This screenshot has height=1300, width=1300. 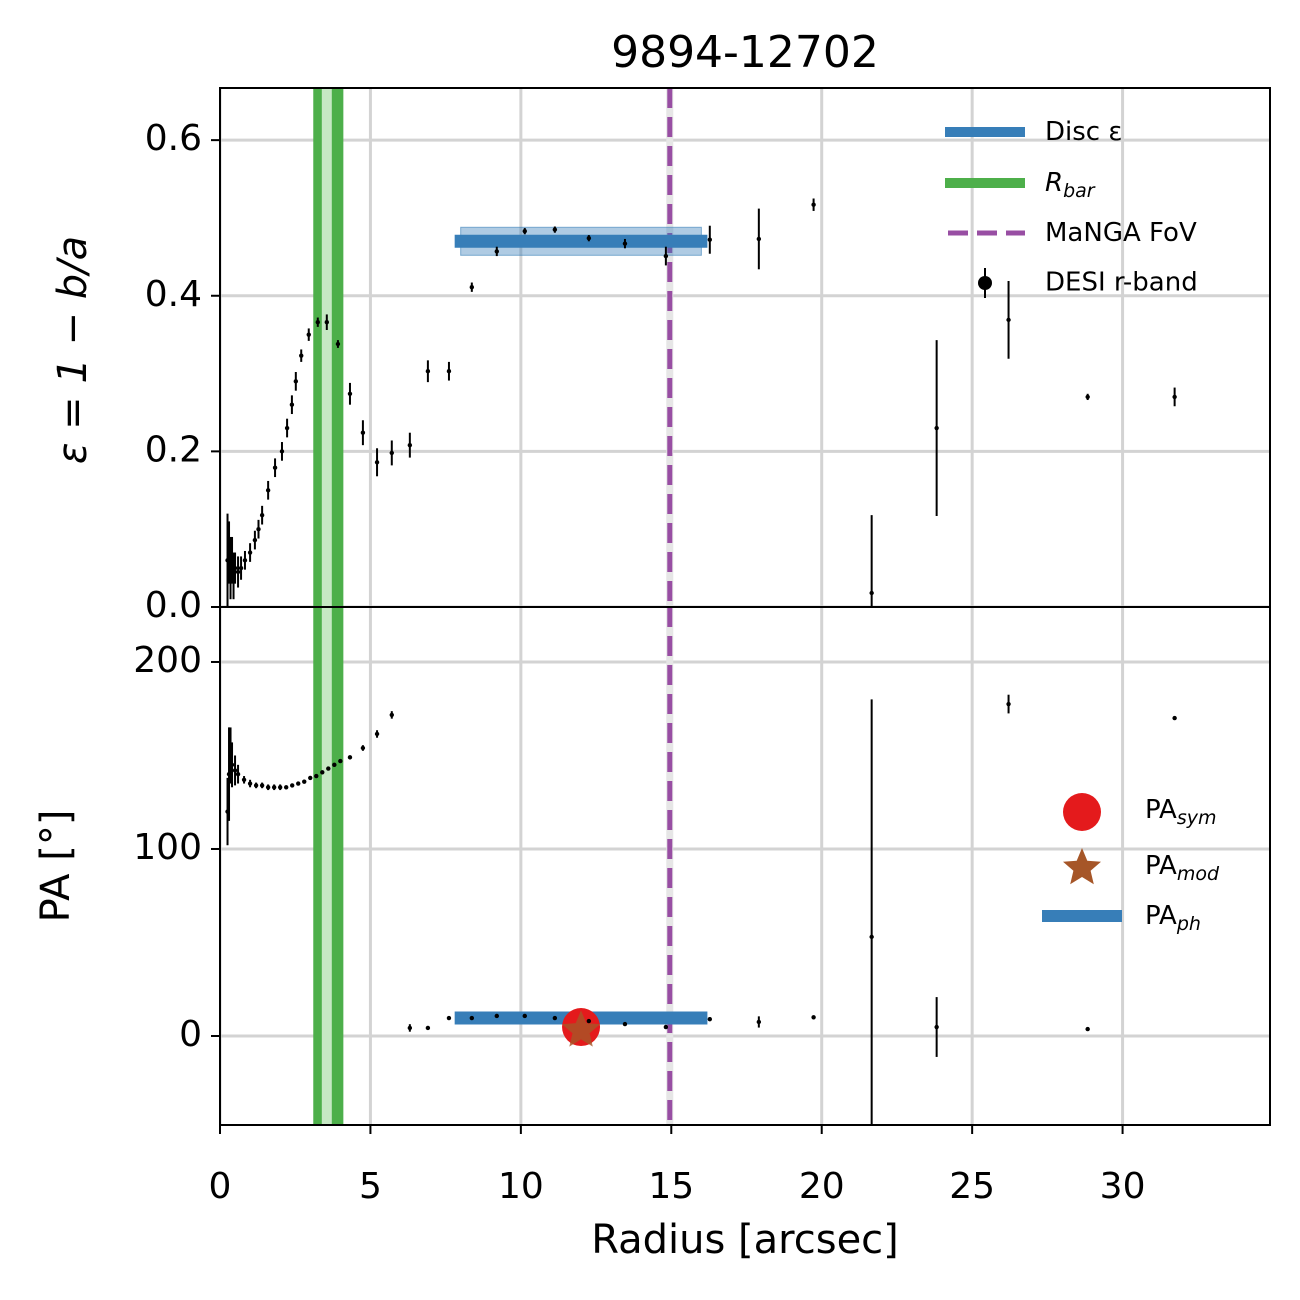 What do you see at coordinates (1197, 818) in the screenshot?
I see `legend-label-sub: sym` at bounding box center [1197, 818].